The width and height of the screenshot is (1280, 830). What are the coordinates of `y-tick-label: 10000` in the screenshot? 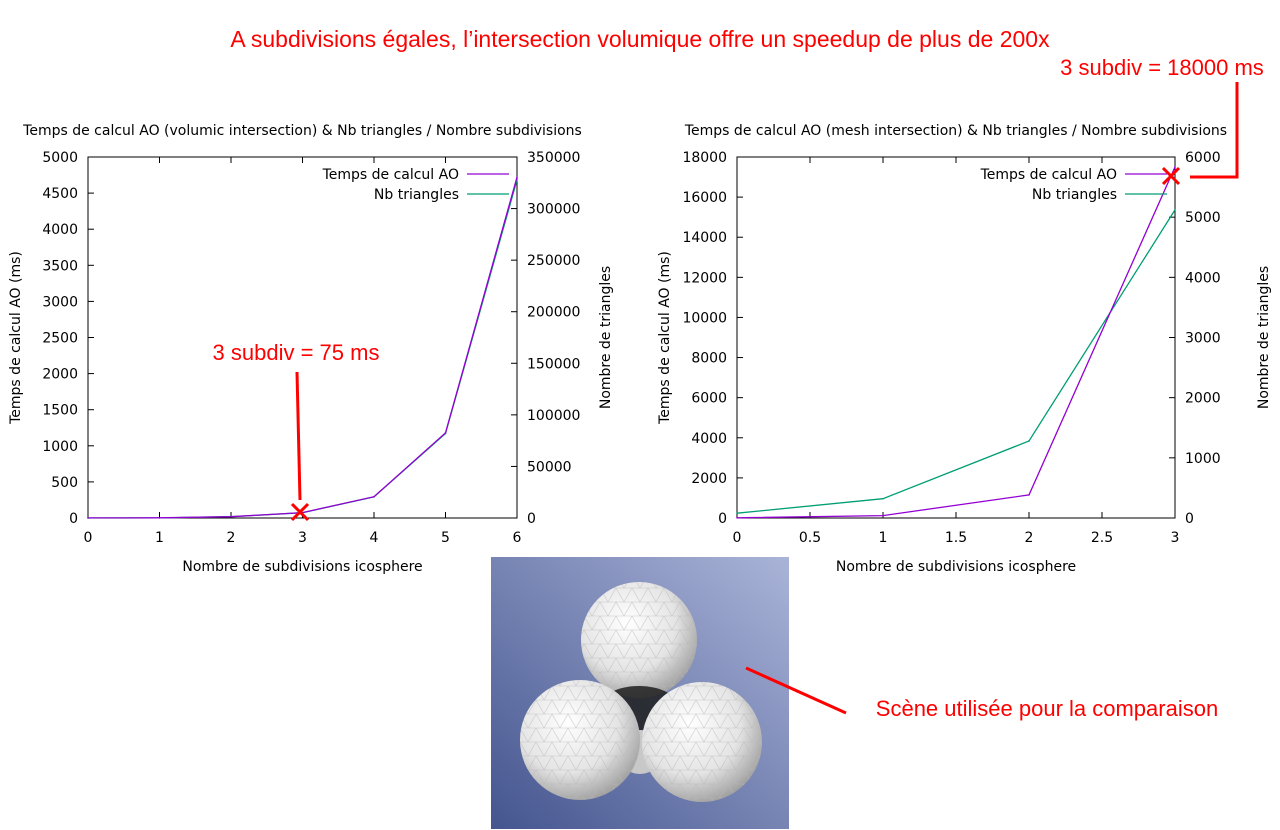 It's located at (704, 318).